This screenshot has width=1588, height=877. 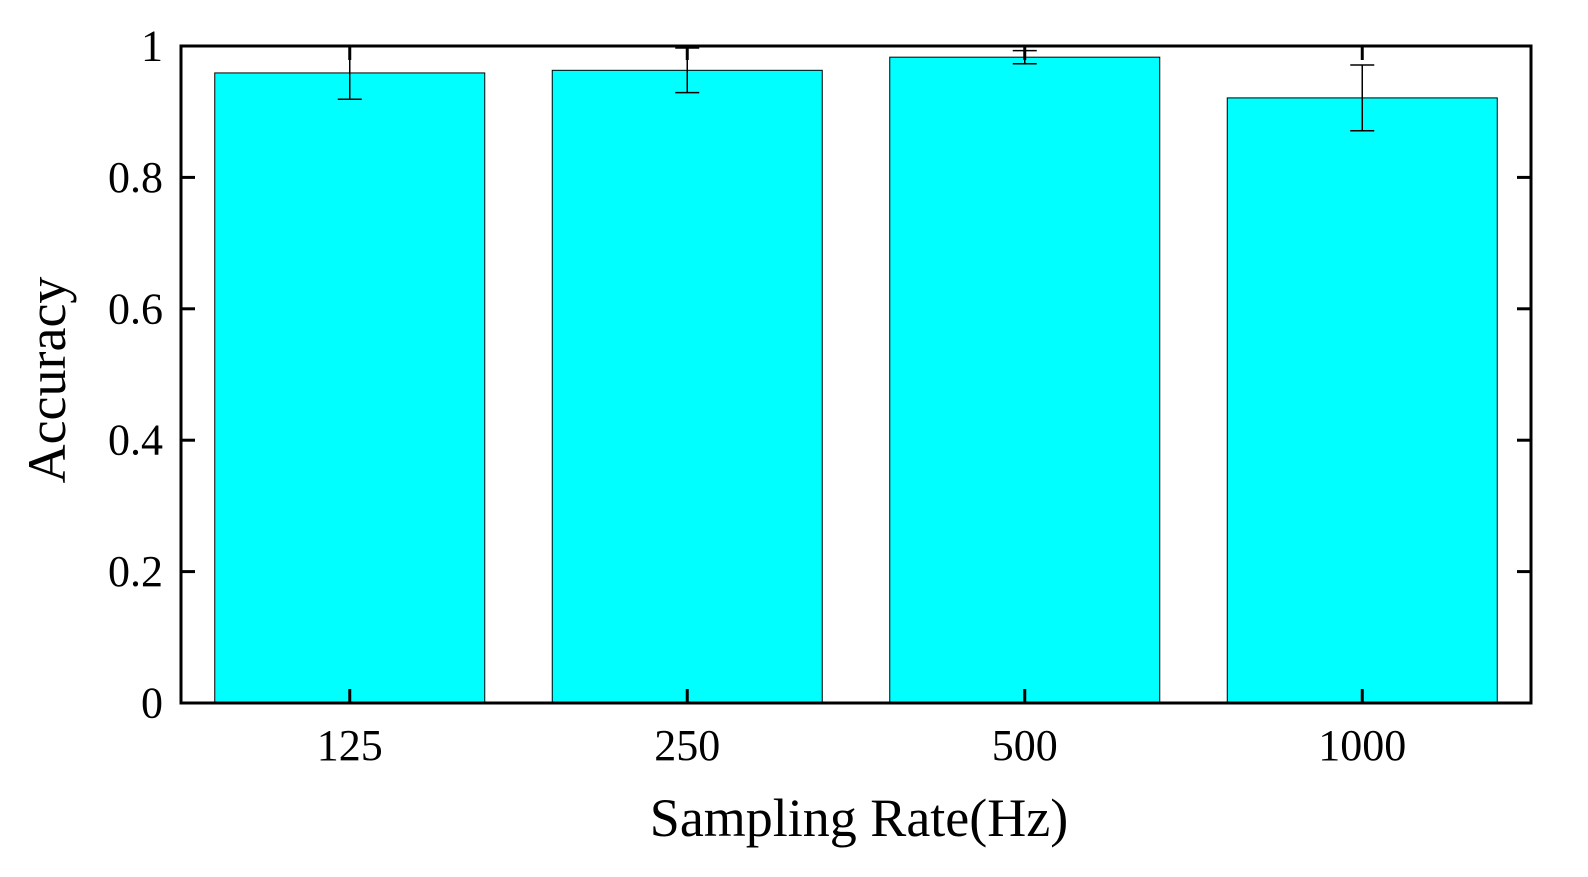 I want to click on y-tick-label: 0.2, so click(x=135, y=571).